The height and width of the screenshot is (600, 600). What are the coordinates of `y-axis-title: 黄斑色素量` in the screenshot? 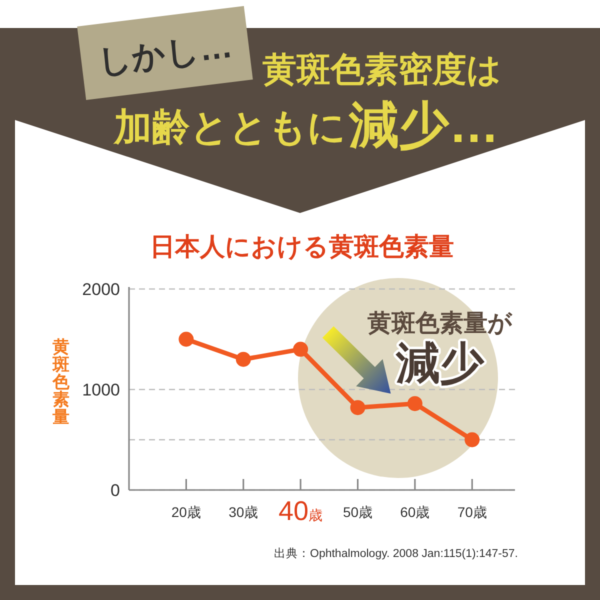 It's located at (61, 381).